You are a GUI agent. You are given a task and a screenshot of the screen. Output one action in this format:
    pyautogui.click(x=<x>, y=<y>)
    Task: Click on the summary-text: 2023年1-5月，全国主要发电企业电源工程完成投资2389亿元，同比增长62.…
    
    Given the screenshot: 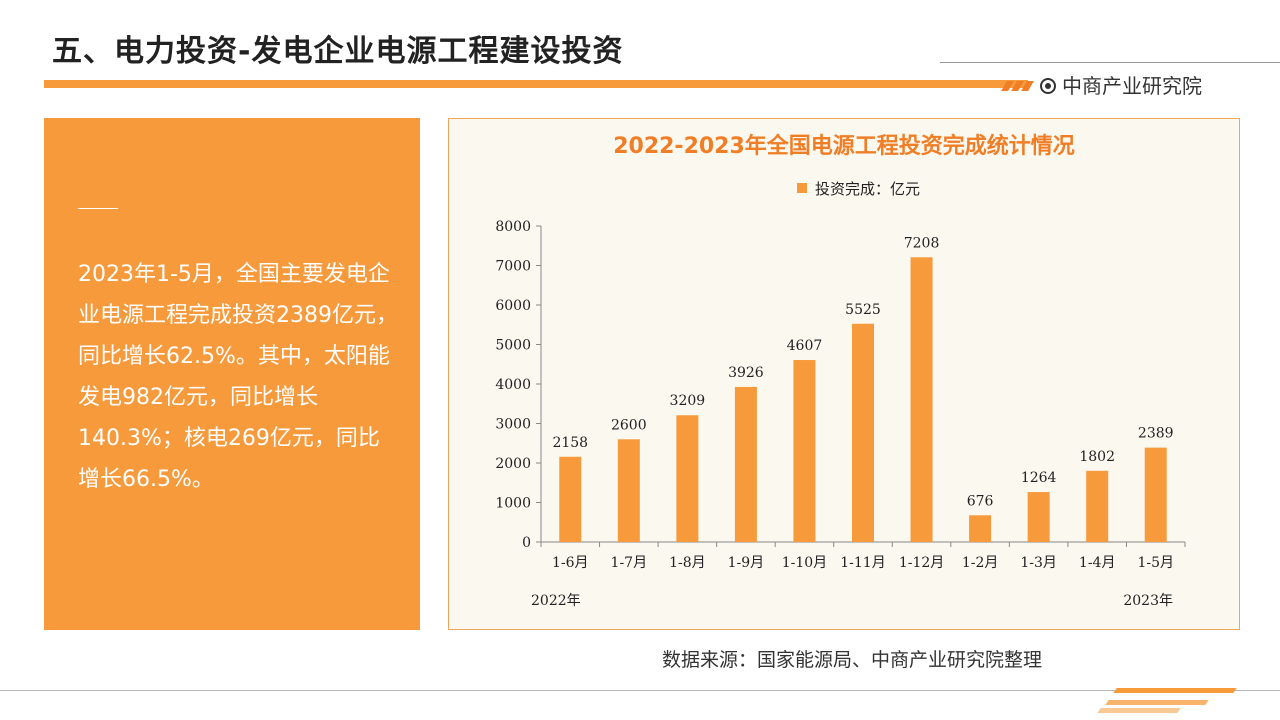 What is the action you would take?
    pyautogui.click(x=238, y=377)
    